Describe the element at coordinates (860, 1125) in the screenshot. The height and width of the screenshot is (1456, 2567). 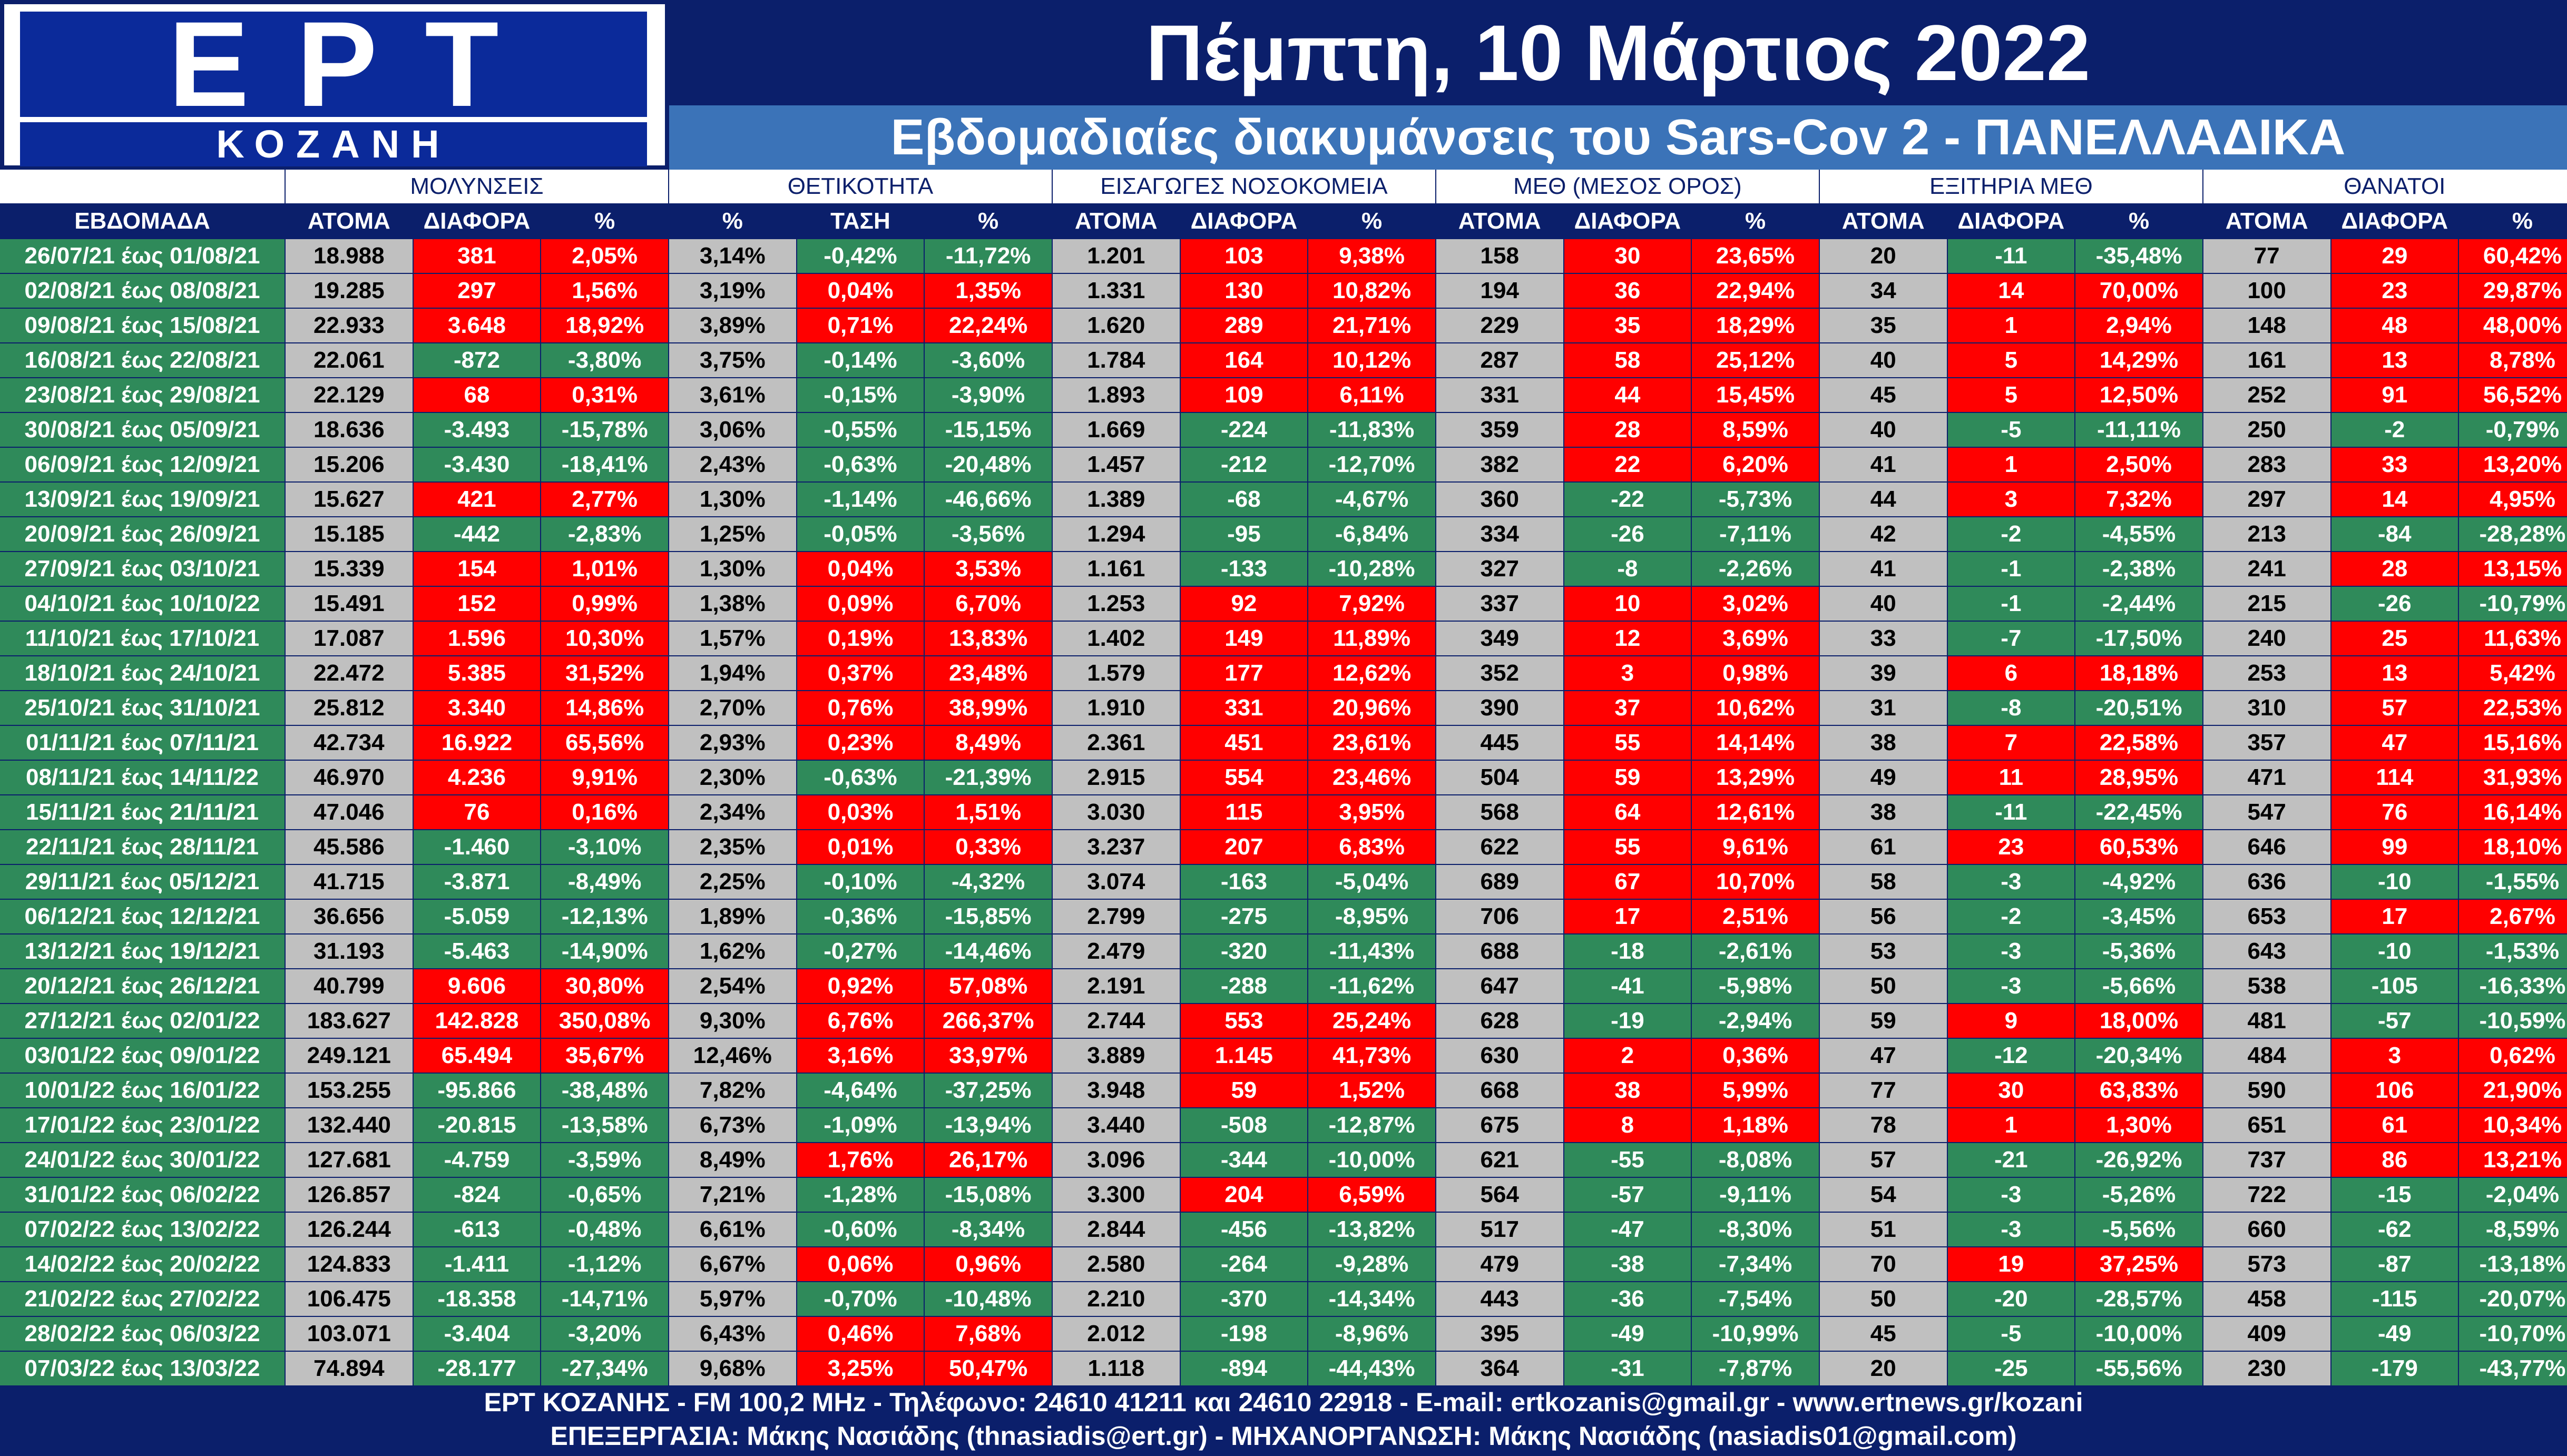
I see `change-cell: -1,09%` at that location.